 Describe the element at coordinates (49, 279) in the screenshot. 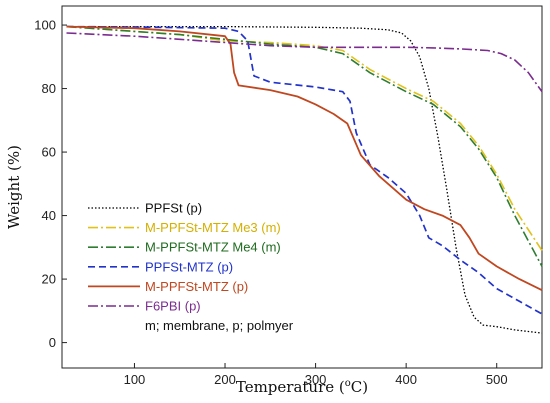

I see `y-tick-label: 20` at that location.